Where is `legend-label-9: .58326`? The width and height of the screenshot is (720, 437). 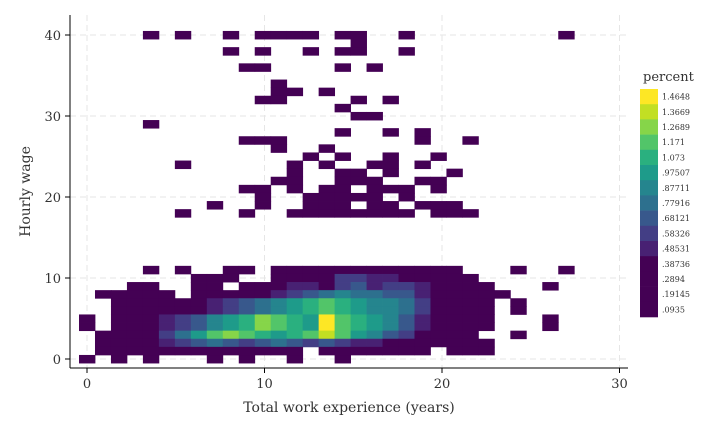
legend-label-9: .58326 is located at coordinates (676, 233).